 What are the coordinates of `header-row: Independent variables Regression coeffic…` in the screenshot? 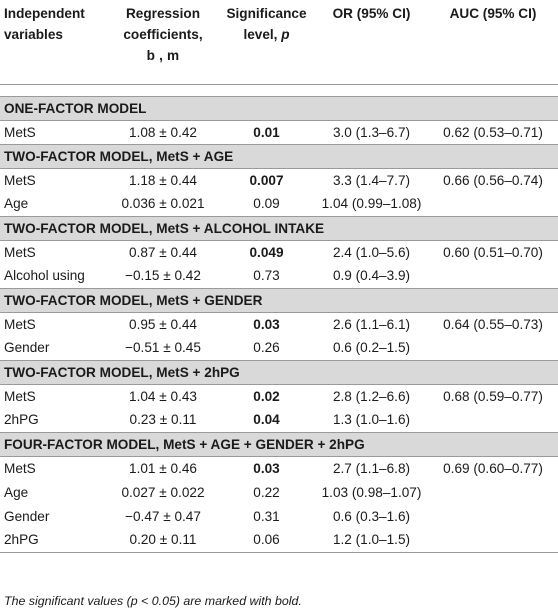 It's located at (279, 42).